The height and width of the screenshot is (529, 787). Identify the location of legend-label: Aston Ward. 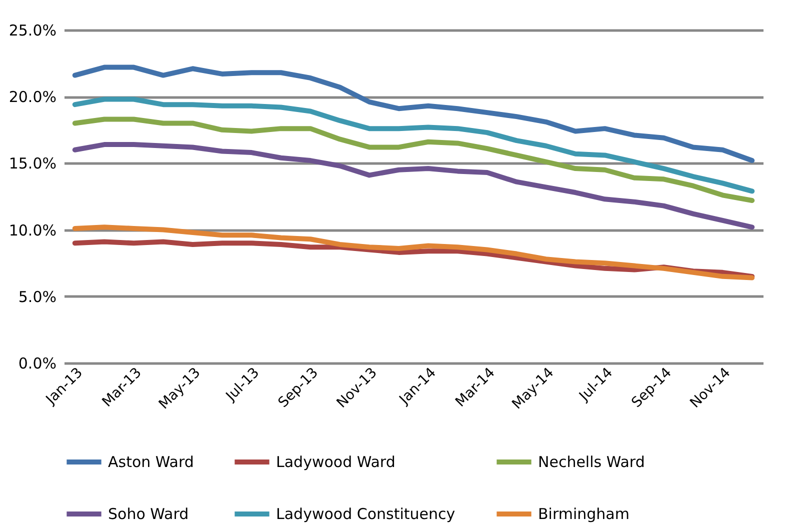
(151, 462).